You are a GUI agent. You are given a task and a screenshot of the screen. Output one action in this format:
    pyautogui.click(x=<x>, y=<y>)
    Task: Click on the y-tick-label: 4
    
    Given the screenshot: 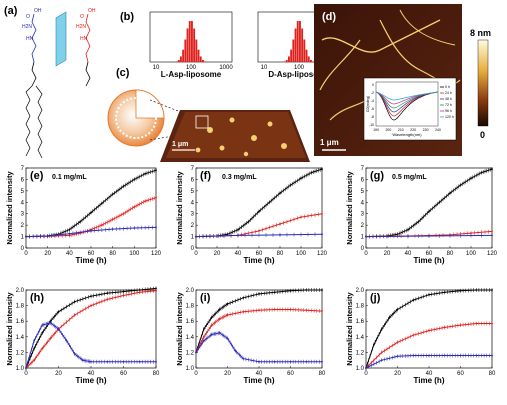 What is the action you would take?
    pyautogui.click(x=363, y=203)
    